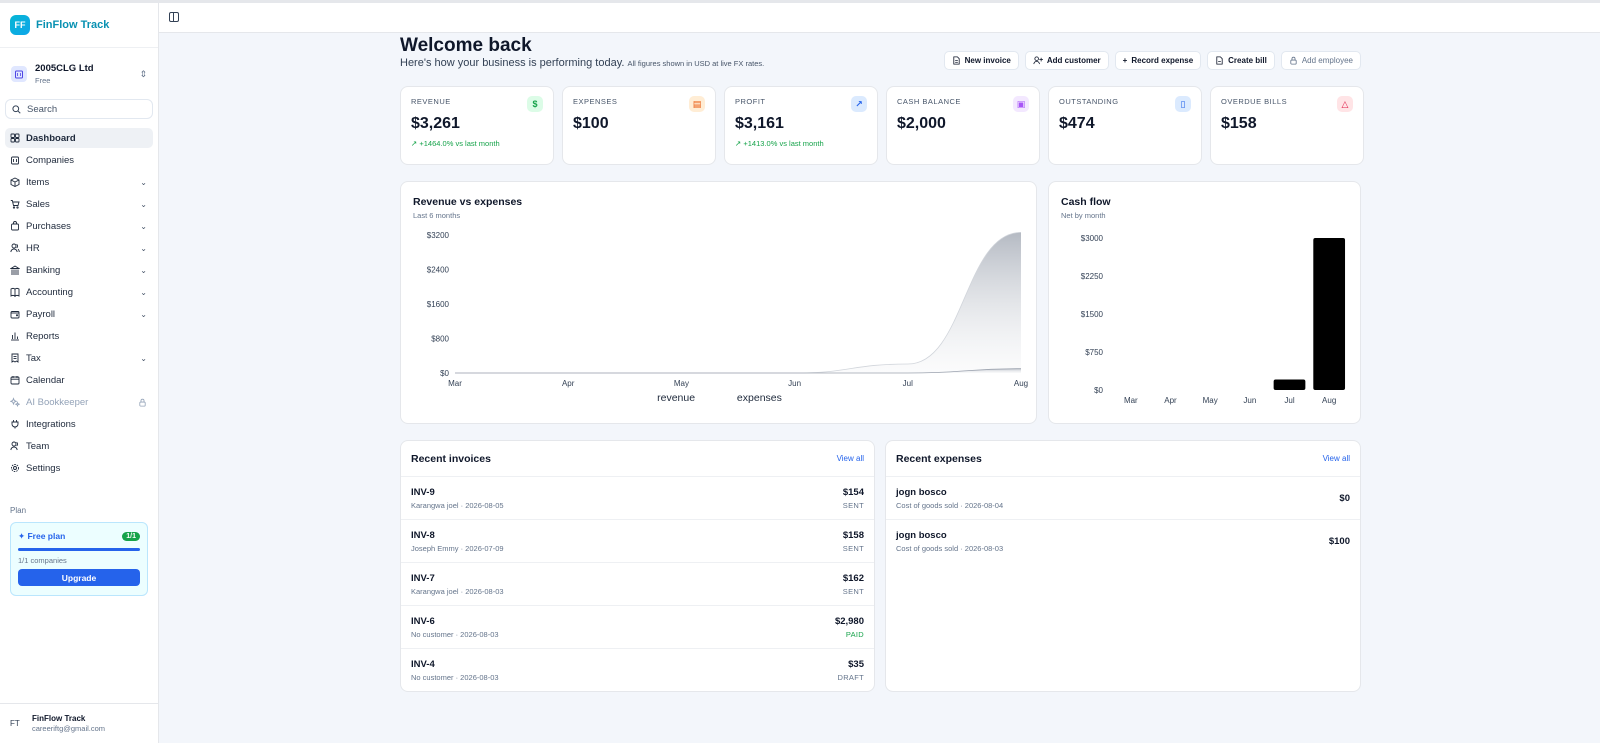 This screenshot has height=743, width=1600. I want to click on sidebar-item-label: HR, so click(33, 248).